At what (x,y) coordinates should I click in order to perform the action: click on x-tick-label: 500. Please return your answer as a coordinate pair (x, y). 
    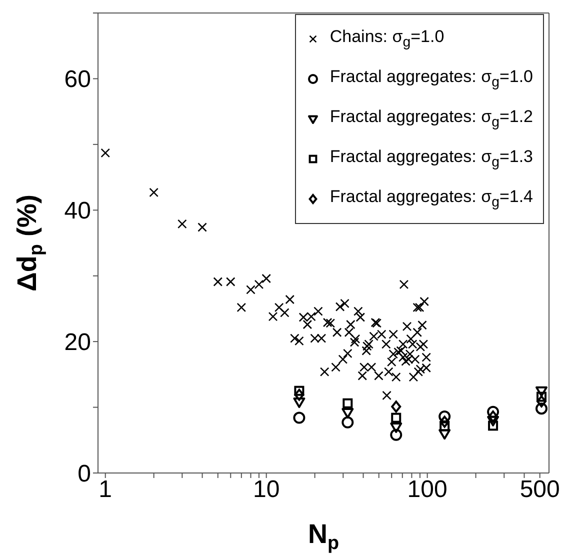
    Looking at the image, I should click on (540, 490).